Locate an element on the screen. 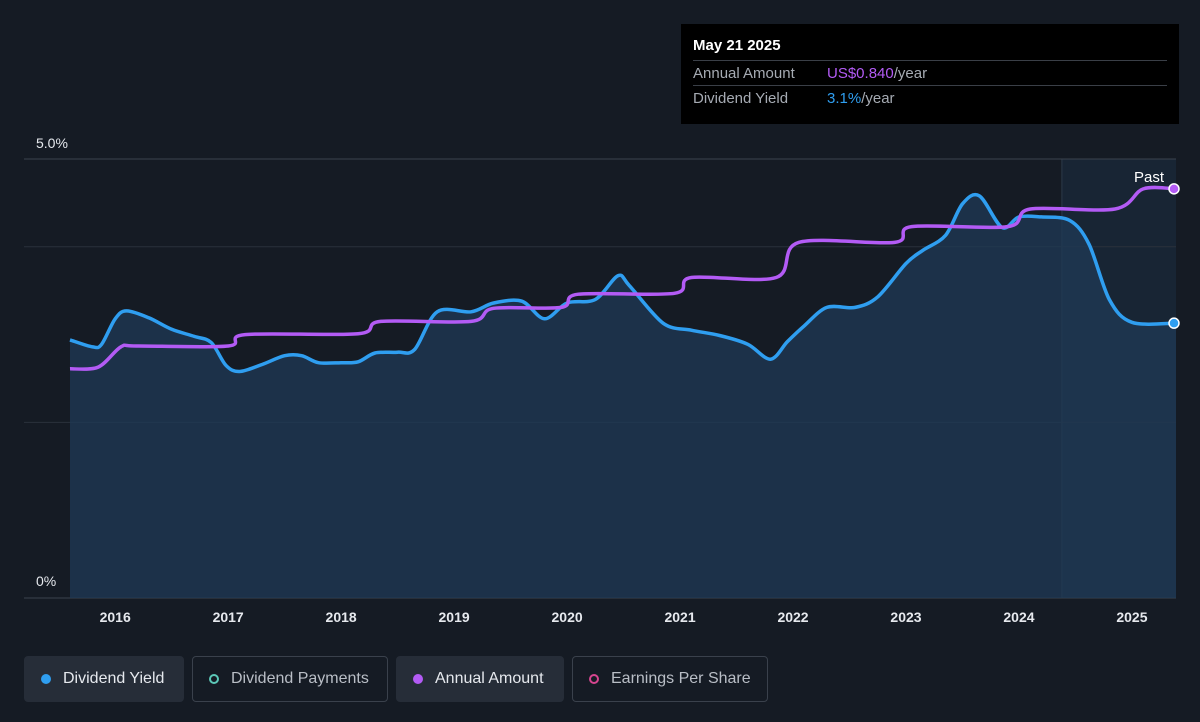 This screenshot has width=1200, height=722. x-tick-label: 2018 is located at coordinates (341, 617).